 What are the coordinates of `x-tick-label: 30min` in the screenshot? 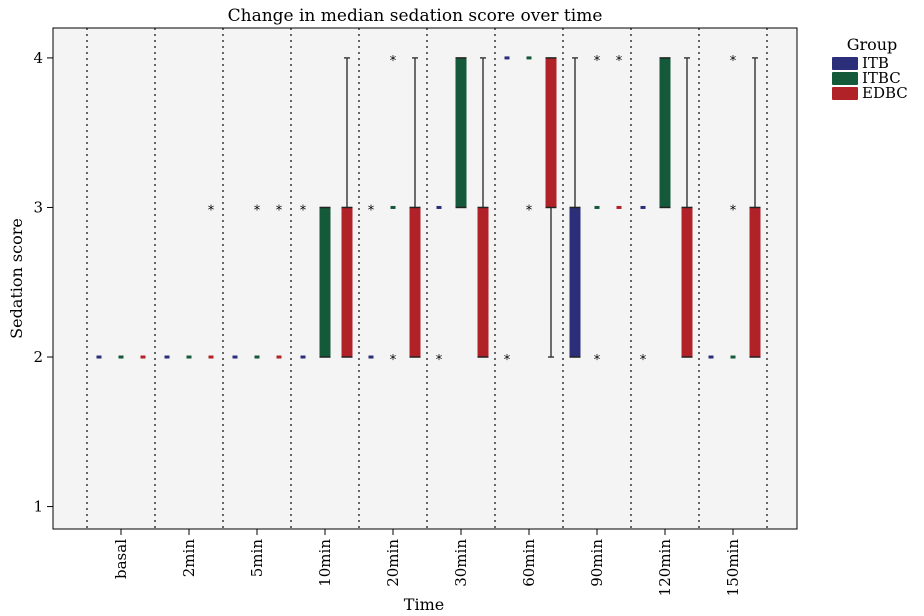 It's located at (461, 563).